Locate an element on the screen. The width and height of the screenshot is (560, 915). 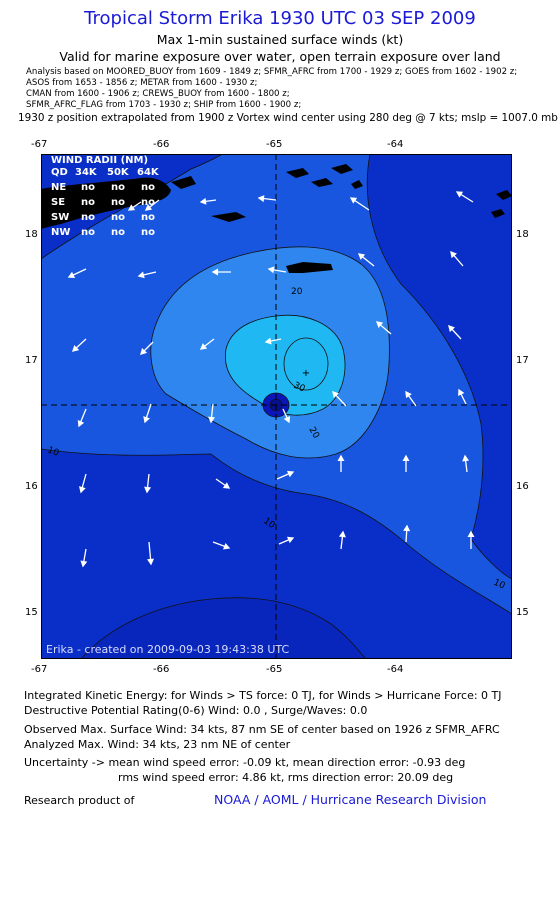
lon-tick-top: -66 is located at coordinates (161, 144).